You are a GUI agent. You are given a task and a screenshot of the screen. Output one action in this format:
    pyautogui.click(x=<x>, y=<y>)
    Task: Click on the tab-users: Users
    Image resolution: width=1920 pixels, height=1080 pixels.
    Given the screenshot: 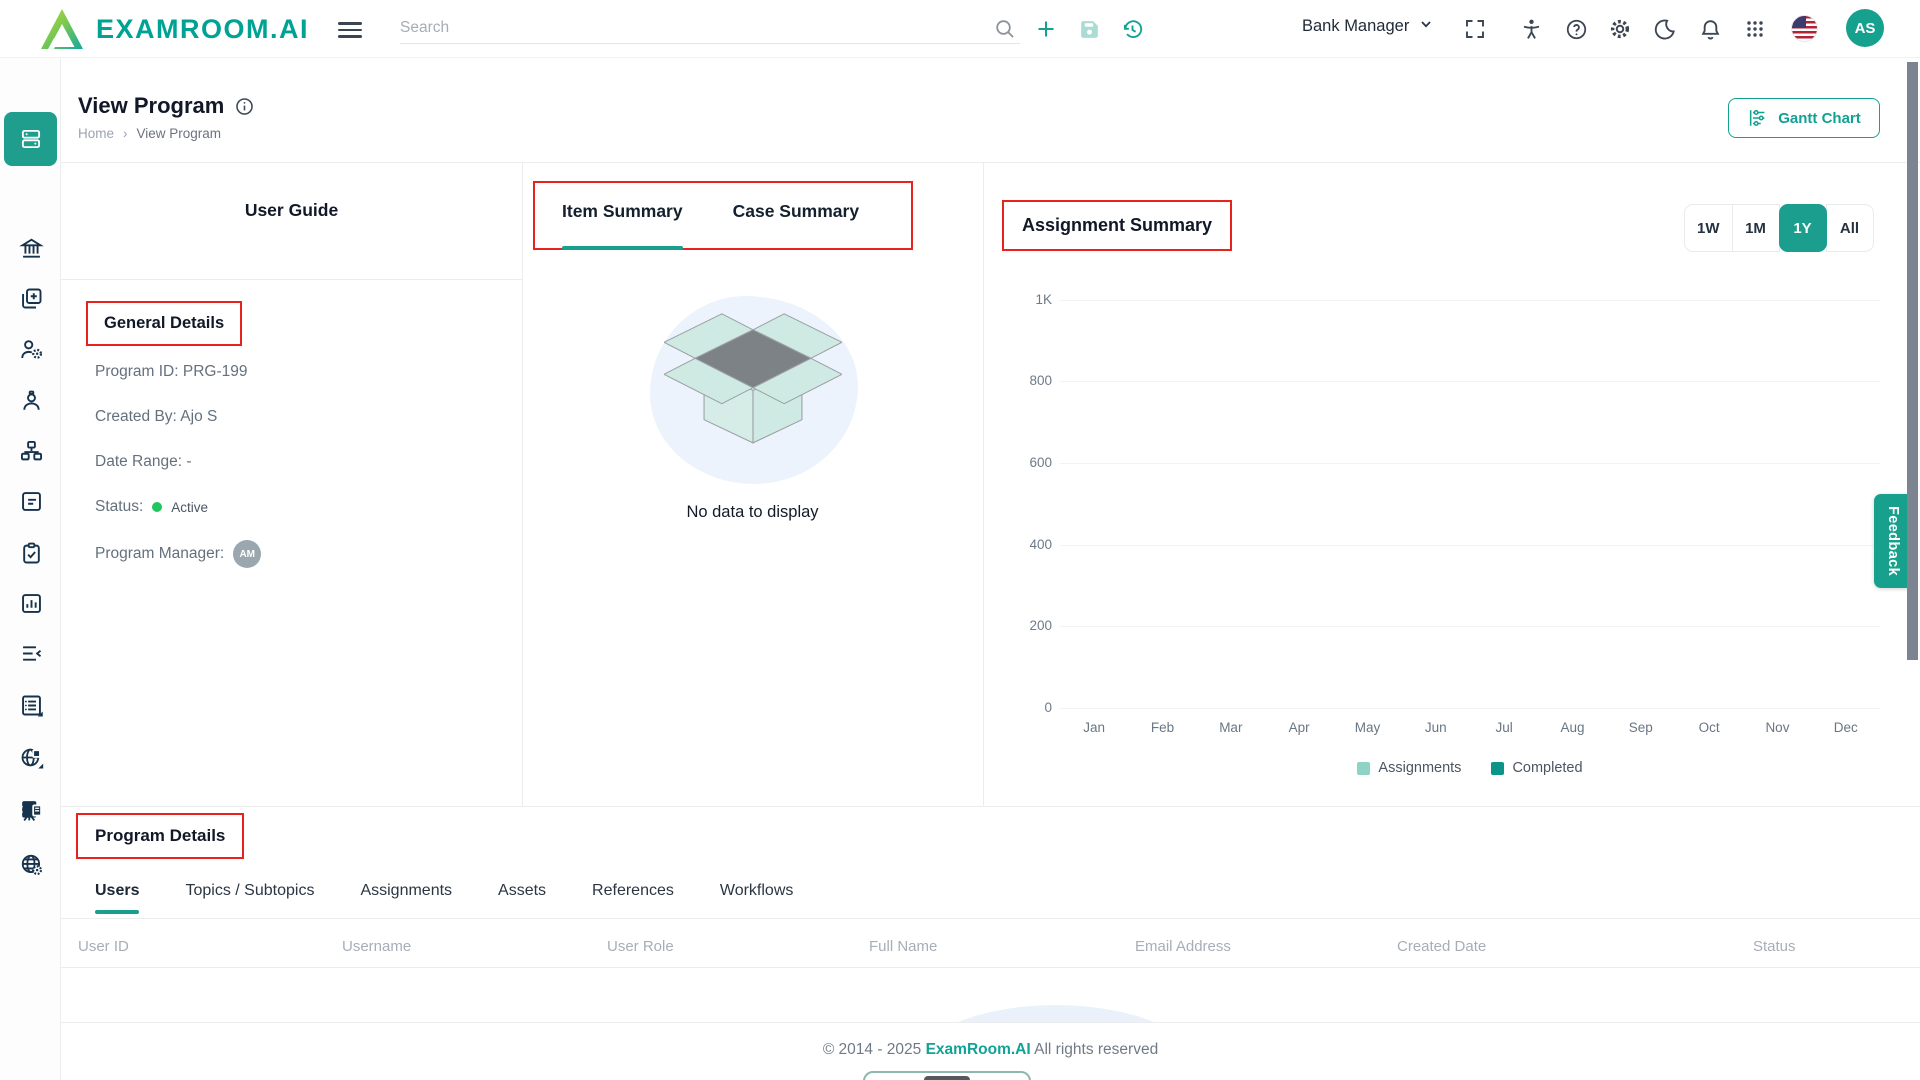 What is the action you would take?
    pyautogui.click(x=117, y=899)
    